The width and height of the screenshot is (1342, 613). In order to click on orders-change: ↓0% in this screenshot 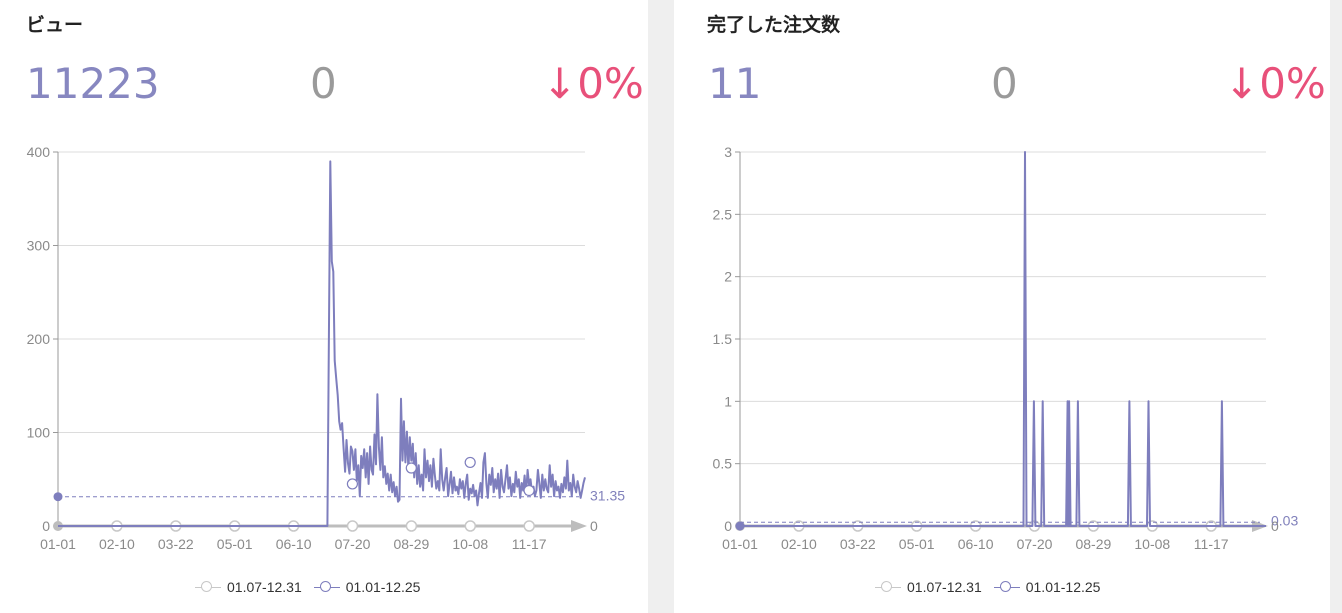, I will do `click(1275, 83)`.